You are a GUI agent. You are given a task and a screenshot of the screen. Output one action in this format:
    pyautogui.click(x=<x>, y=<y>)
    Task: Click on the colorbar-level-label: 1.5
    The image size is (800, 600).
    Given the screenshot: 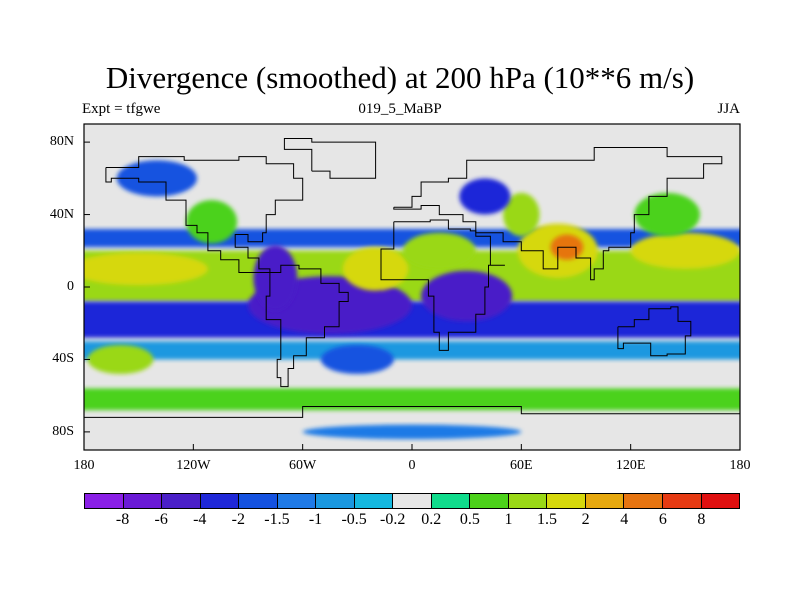 What is the action you would take?
    pyautogui.click(x=547, y=519)
    